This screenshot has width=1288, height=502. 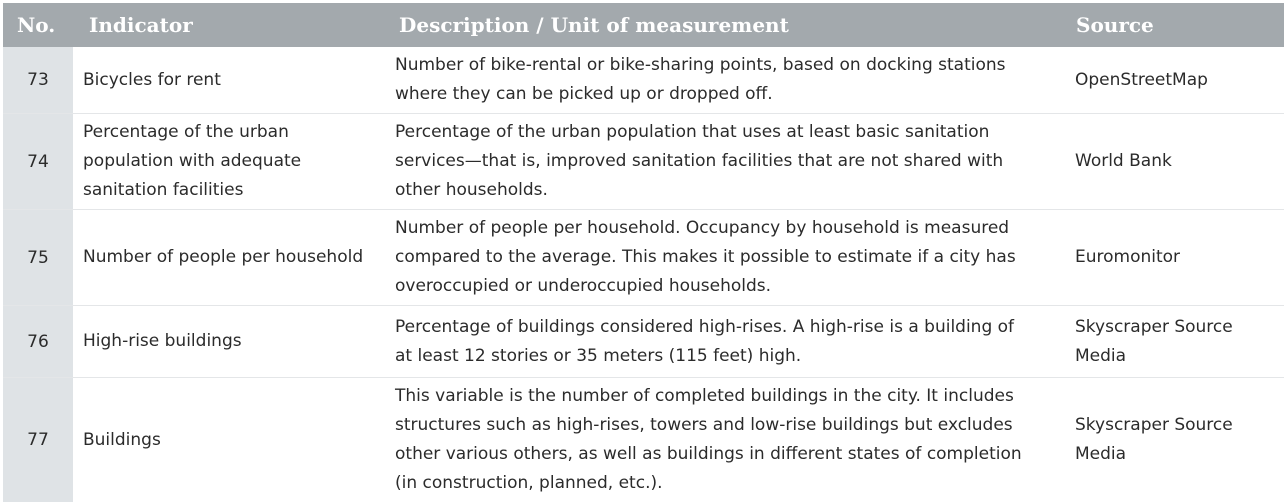 I want to click on row-number: 77, so click(x=38, y=440).